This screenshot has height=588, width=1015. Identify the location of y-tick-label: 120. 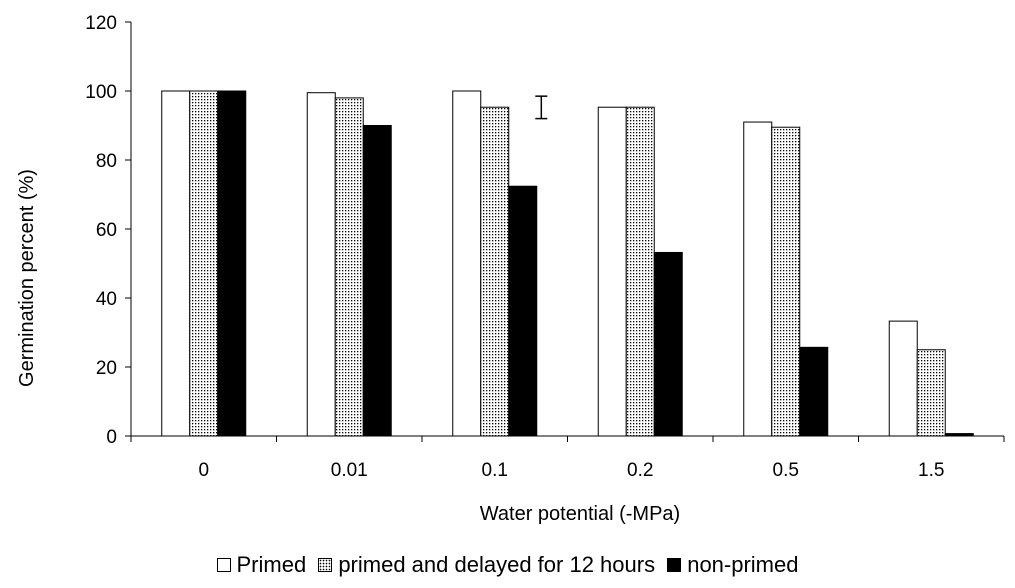
(101, 23).